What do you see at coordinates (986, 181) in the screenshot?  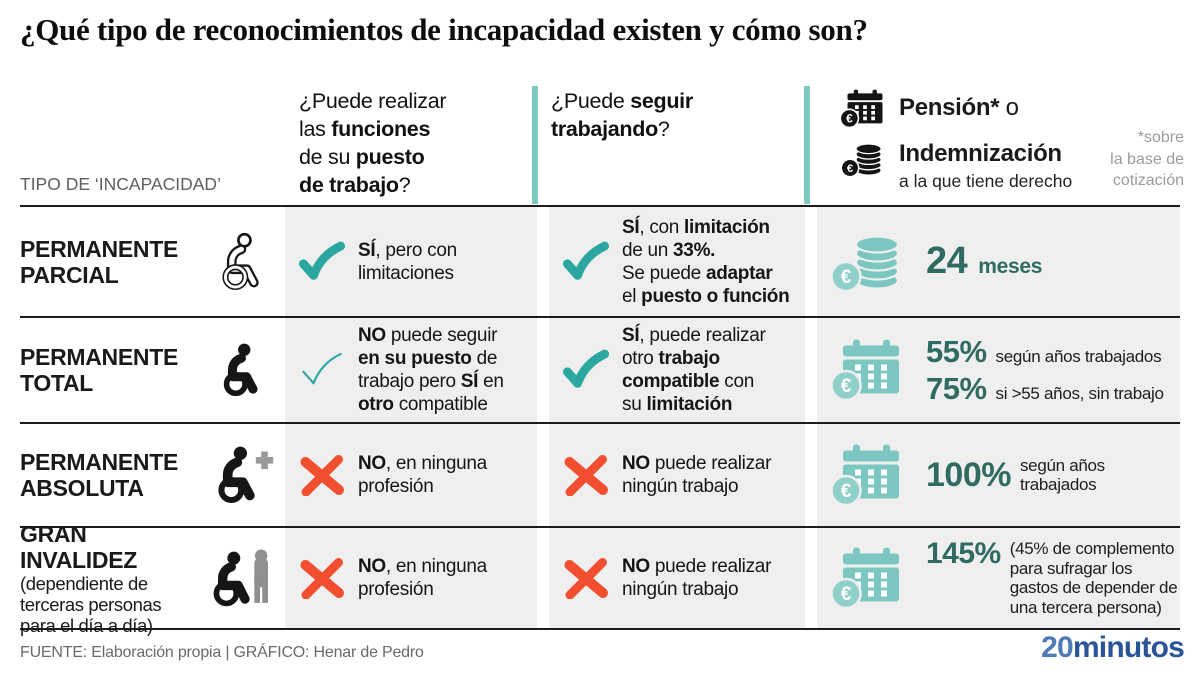 I see `indemnizacion-sublabel: a la que tiene derecho` at bounding box center [986, 181].